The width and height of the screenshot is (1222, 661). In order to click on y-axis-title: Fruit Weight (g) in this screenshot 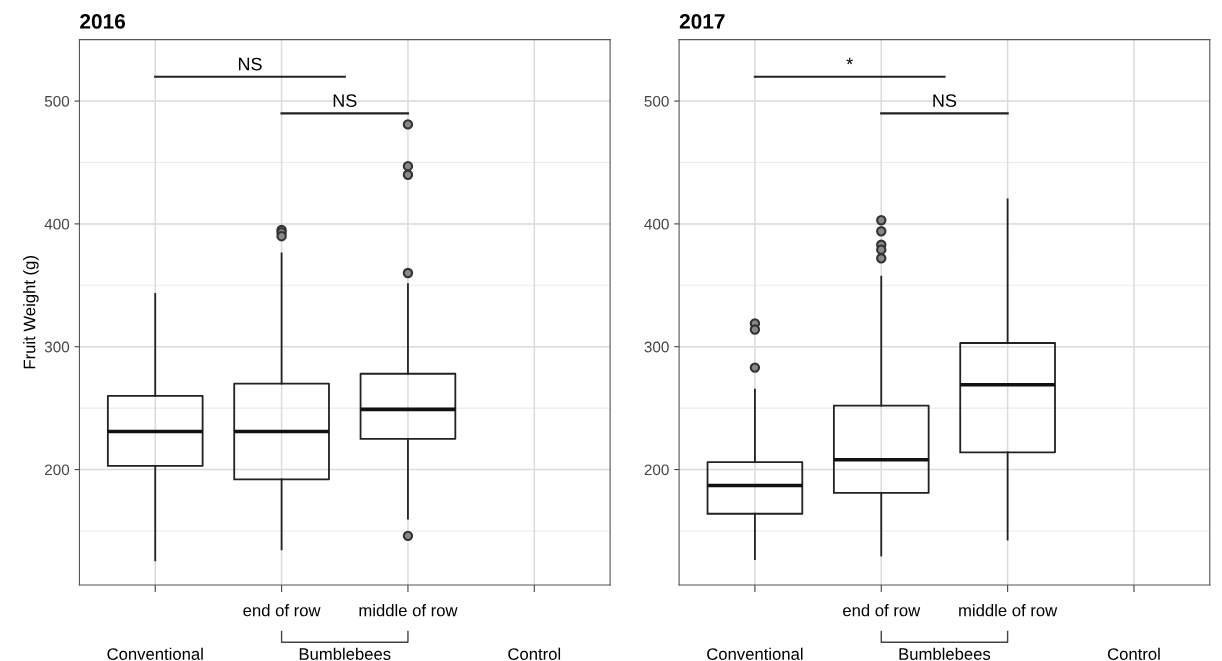, I will do `click(31, 312)`.